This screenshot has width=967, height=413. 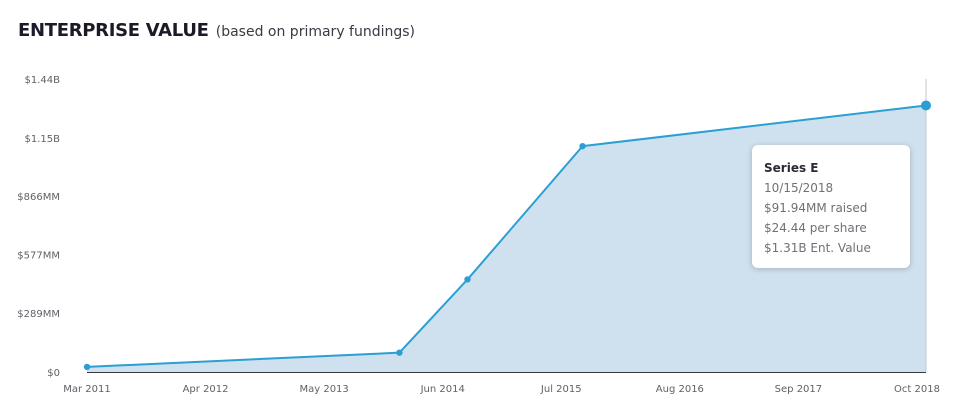 I want to click on y-tick-label: $0, so click(x=53, y=373).